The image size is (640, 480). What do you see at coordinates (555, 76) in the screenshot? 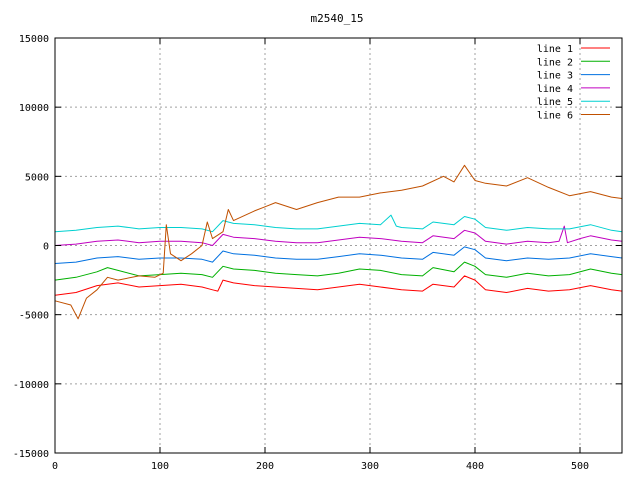
I see `legend-label: line 3` at bounding box center [555, 76].